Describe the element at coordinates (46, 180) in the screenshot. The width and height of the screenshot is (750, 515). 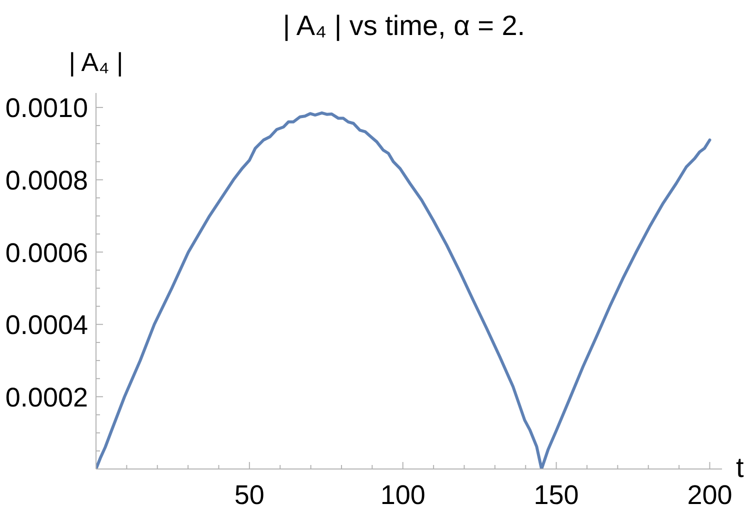
I see `y-tick-label: 0.0008` at that location.